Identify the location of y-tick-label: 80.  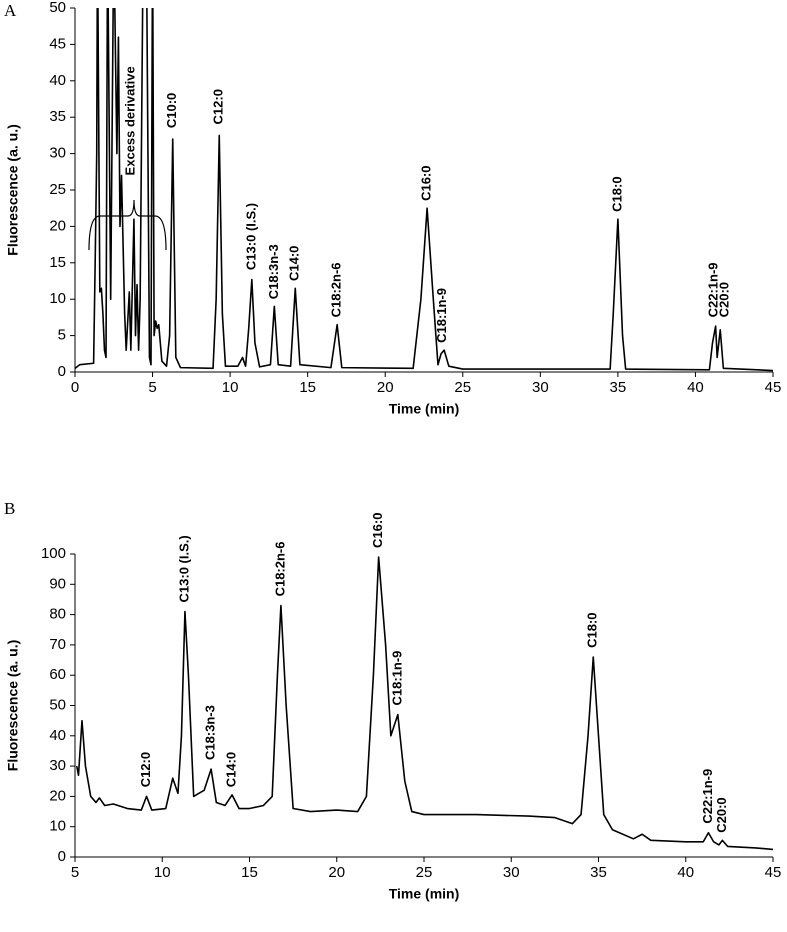
(57, 614).